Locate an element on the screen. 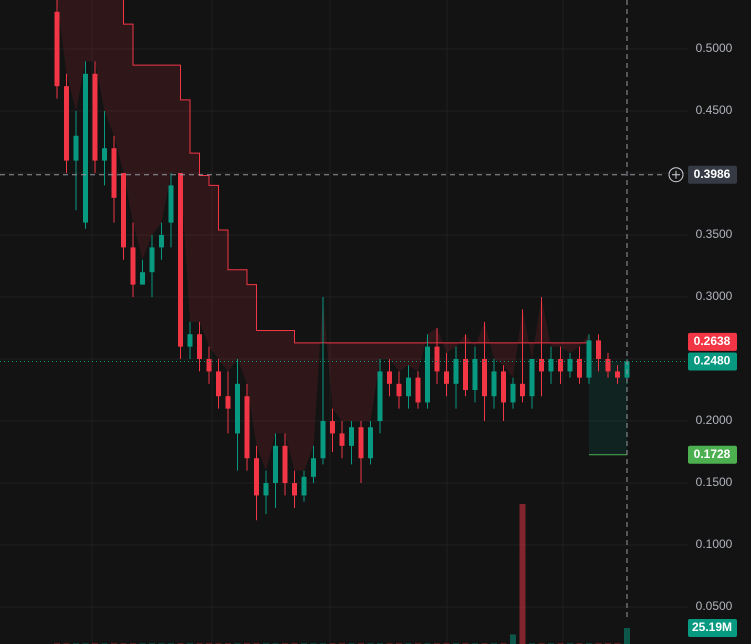 The width and height of the screenshot is (751, 644). last-price-label: 0.2480 is located at coordinates (712, 361).